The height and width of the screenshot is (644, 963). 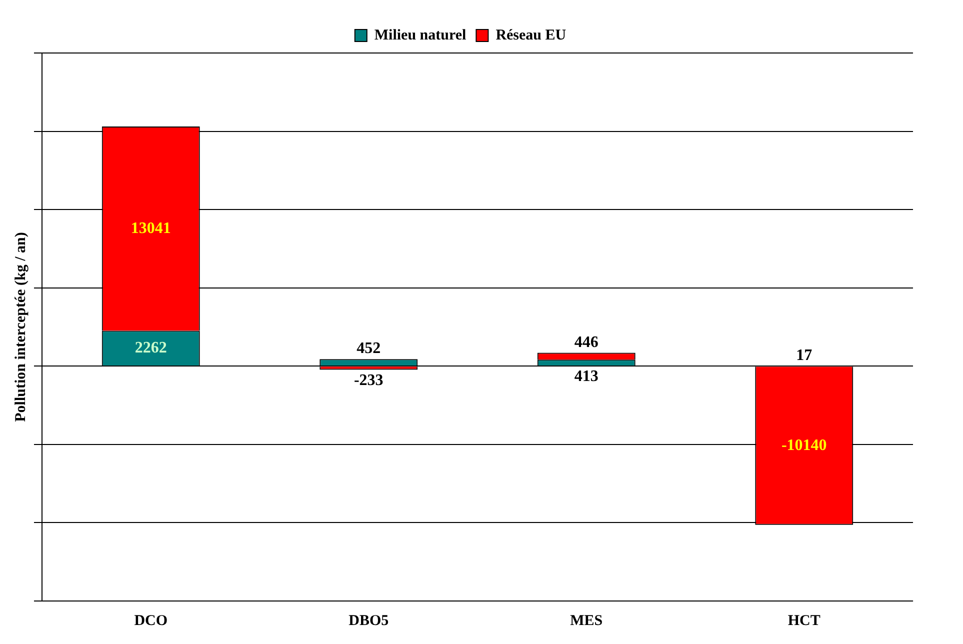 What do you see at coordinates (586, 620) in the screenshot?
I see `x-tick-label: MES` at bounding box center [586, 620].